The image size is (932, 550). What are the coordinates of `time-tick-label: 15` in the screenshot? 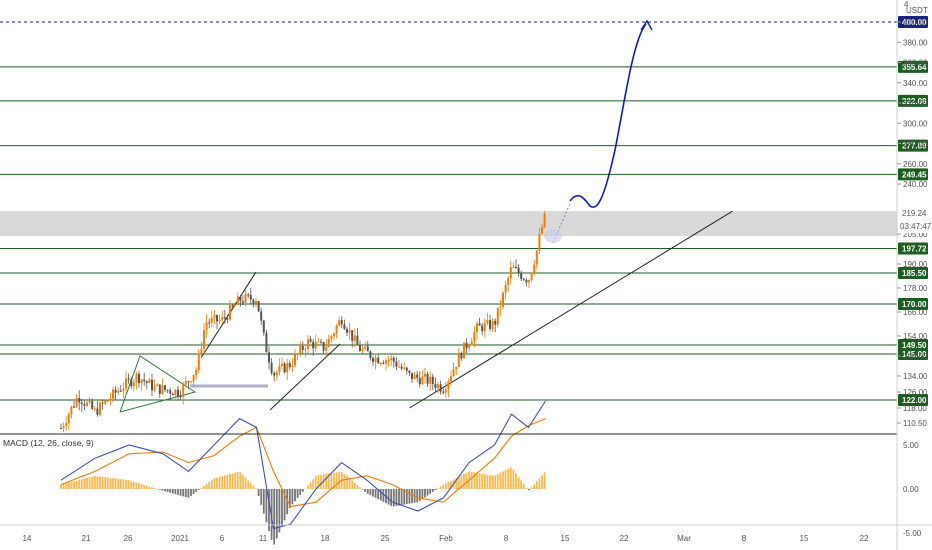 It's located at (804, 538).